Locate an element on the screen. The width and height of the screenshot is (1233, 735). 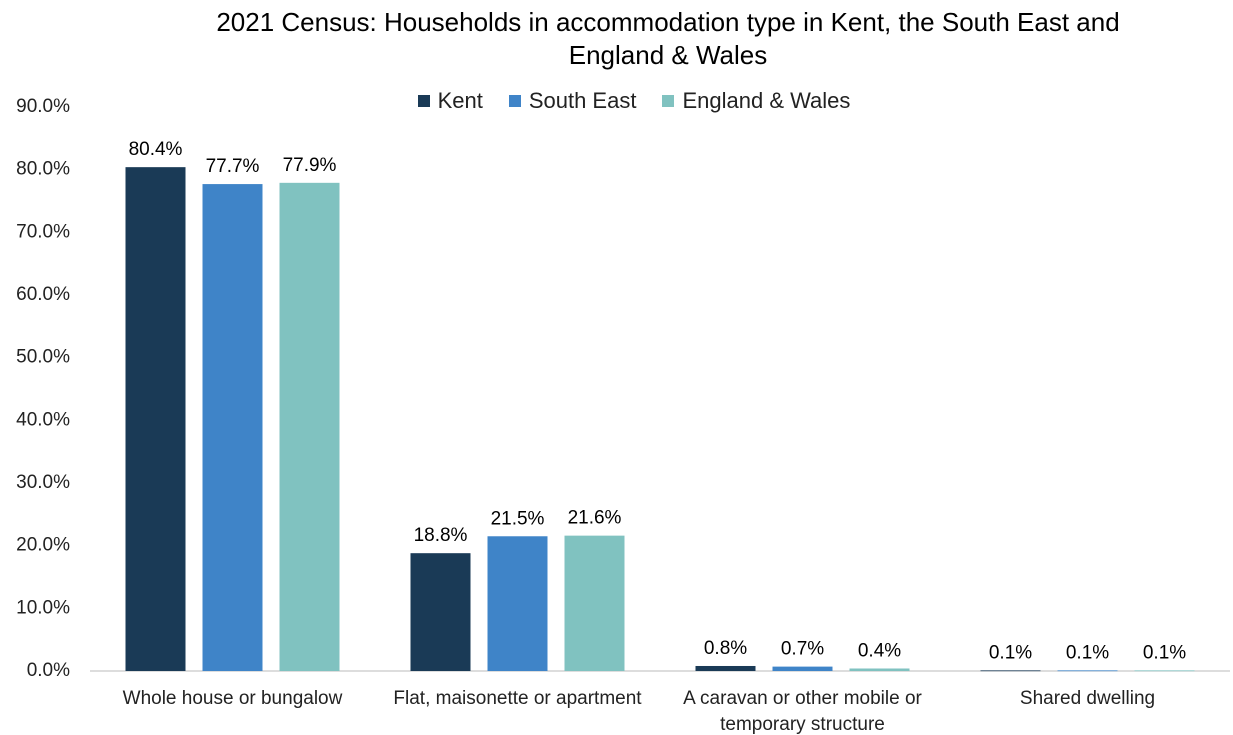
legend-item: England & Wales is located at coordinates (756, 101).